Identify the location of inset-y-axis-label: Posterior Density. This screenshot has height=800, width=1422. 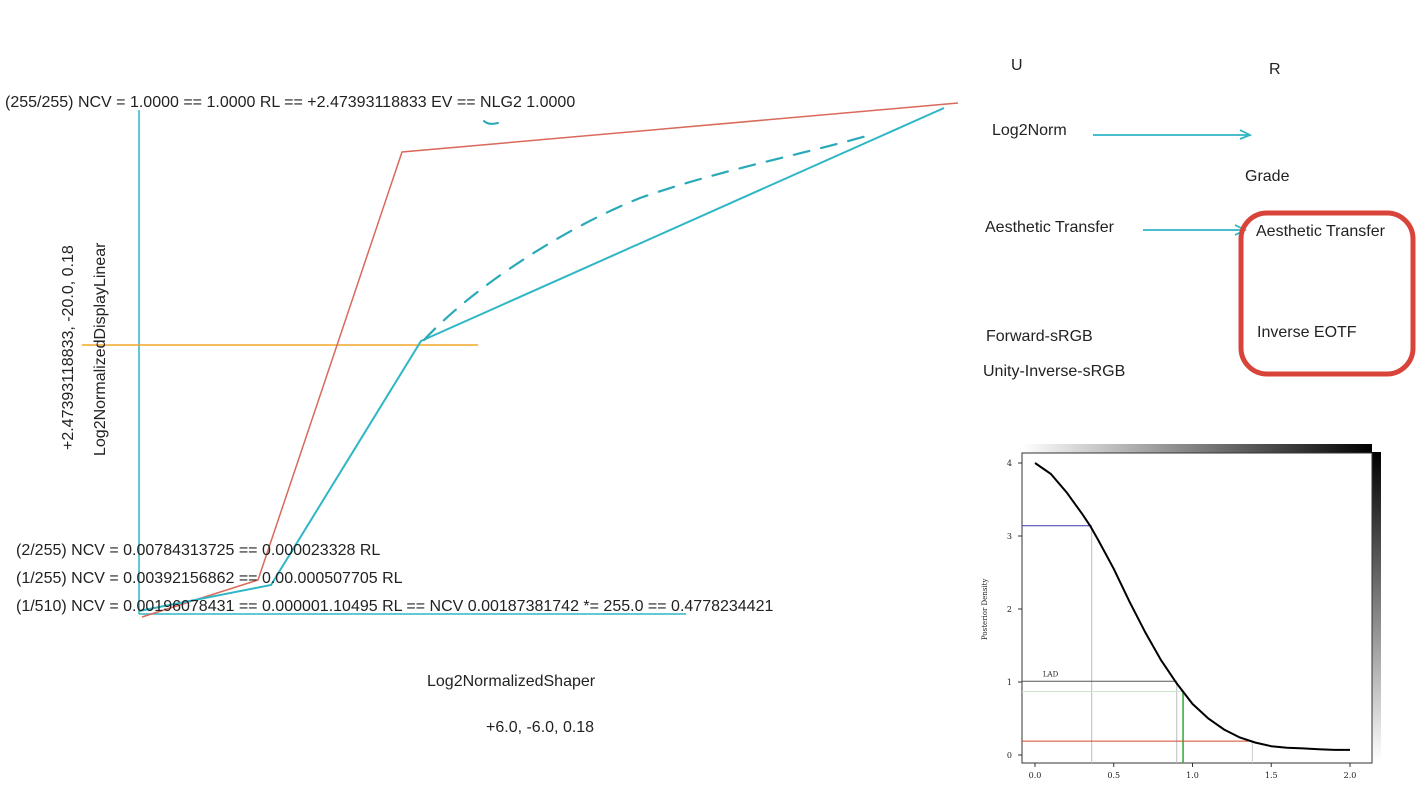
(985, 609).